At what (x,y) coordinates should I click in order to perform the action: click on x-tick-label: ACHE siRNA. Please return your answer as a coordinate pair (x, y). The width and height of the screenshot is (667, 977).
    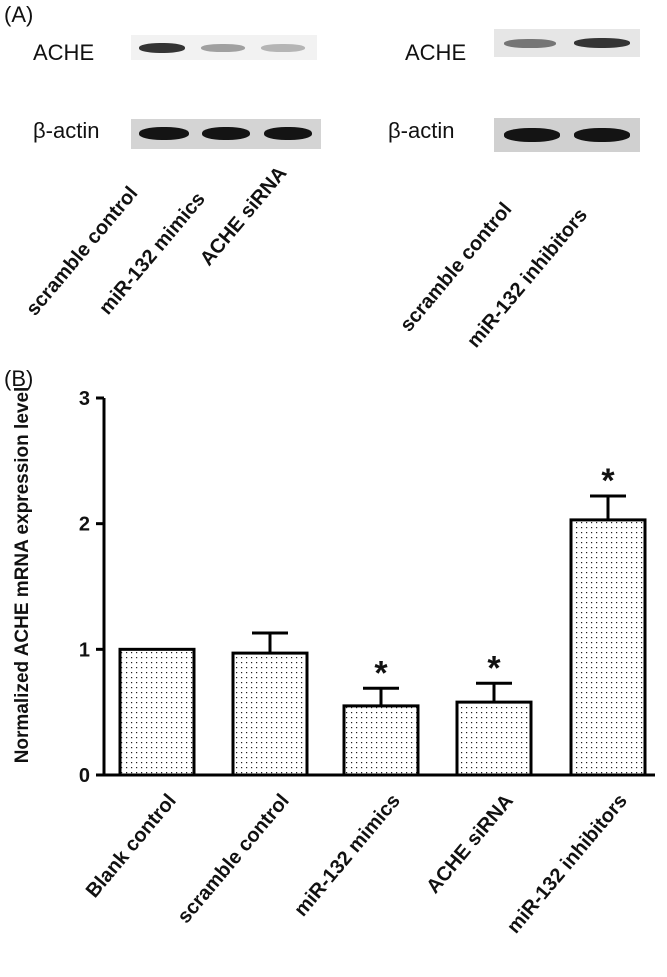
    Looking at the image, I should click on (469, 844).